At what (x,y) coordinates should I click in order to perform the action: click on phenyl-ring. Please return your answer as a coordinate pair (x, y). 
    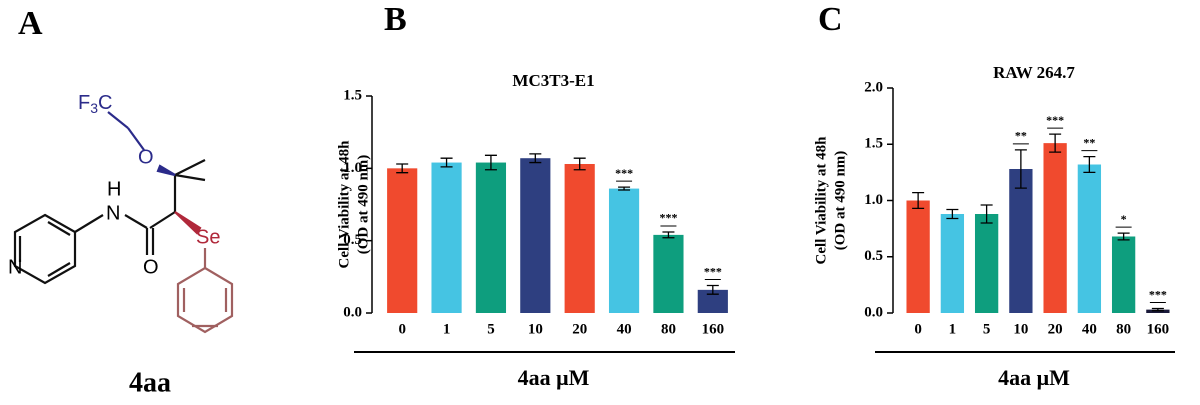
    Looking at the image, I should click on (205, 300).